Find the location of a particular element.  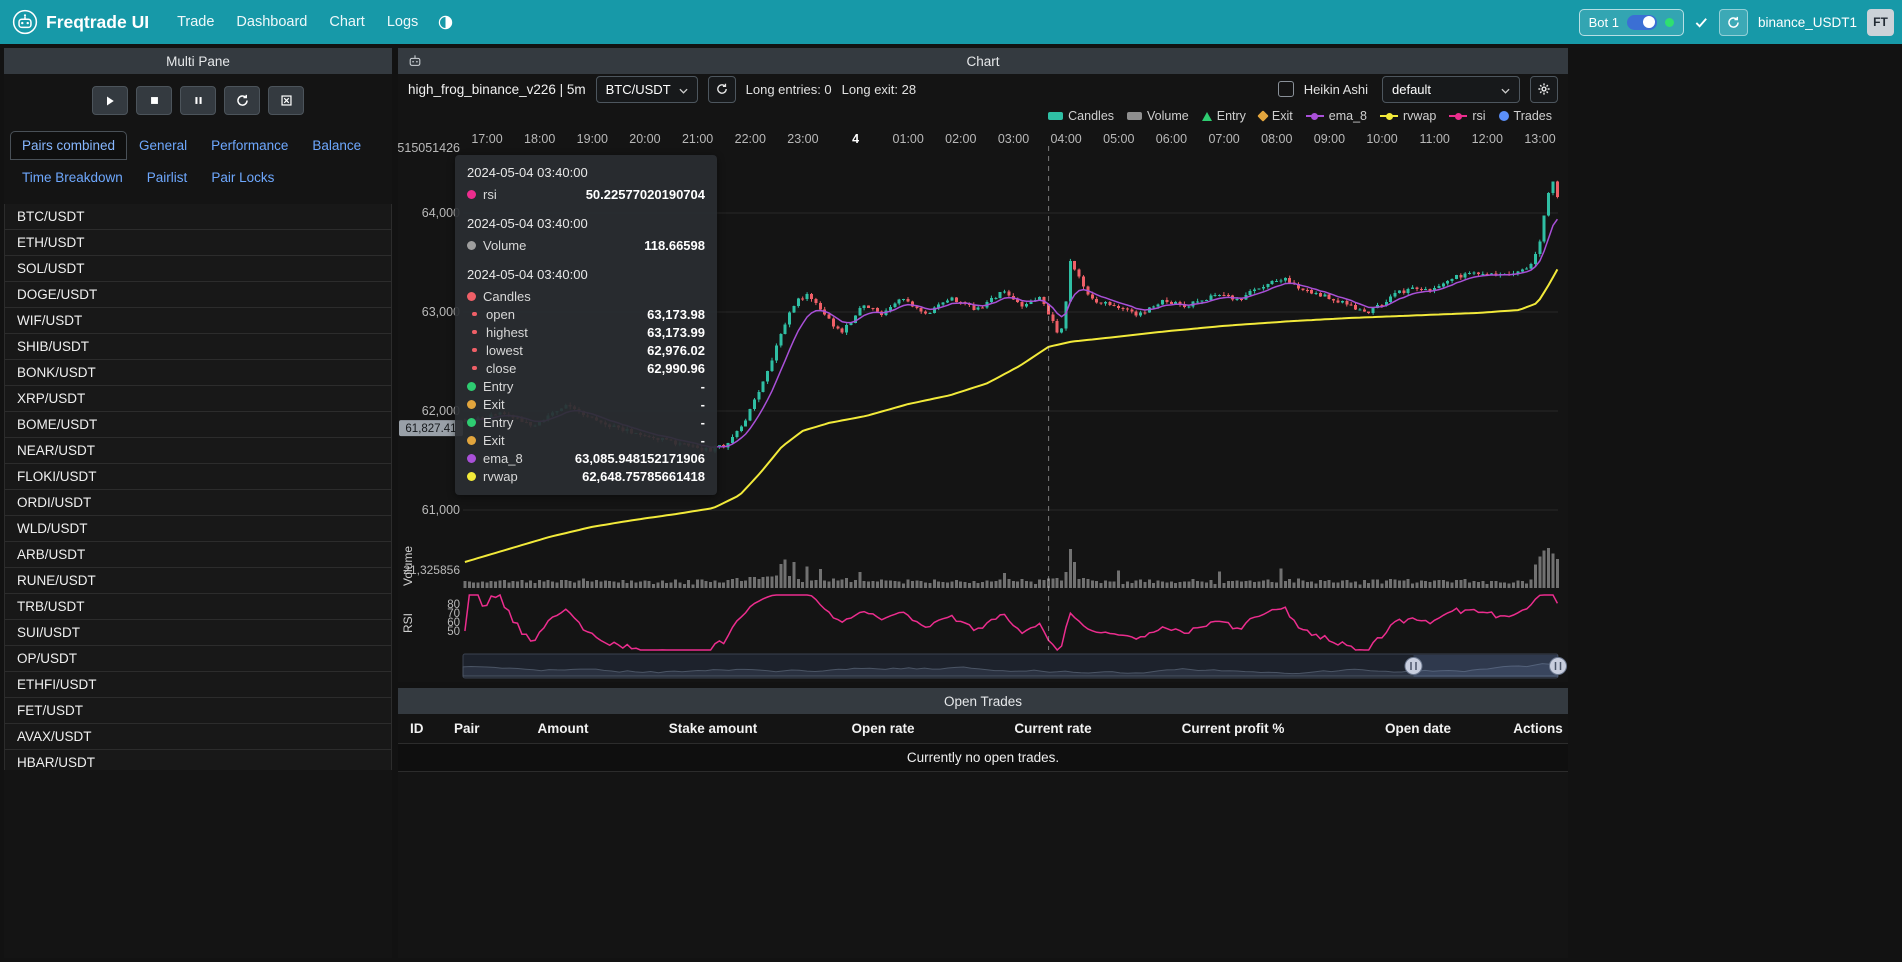

svg-text: 64,000 is located at coordinates (441, 213).